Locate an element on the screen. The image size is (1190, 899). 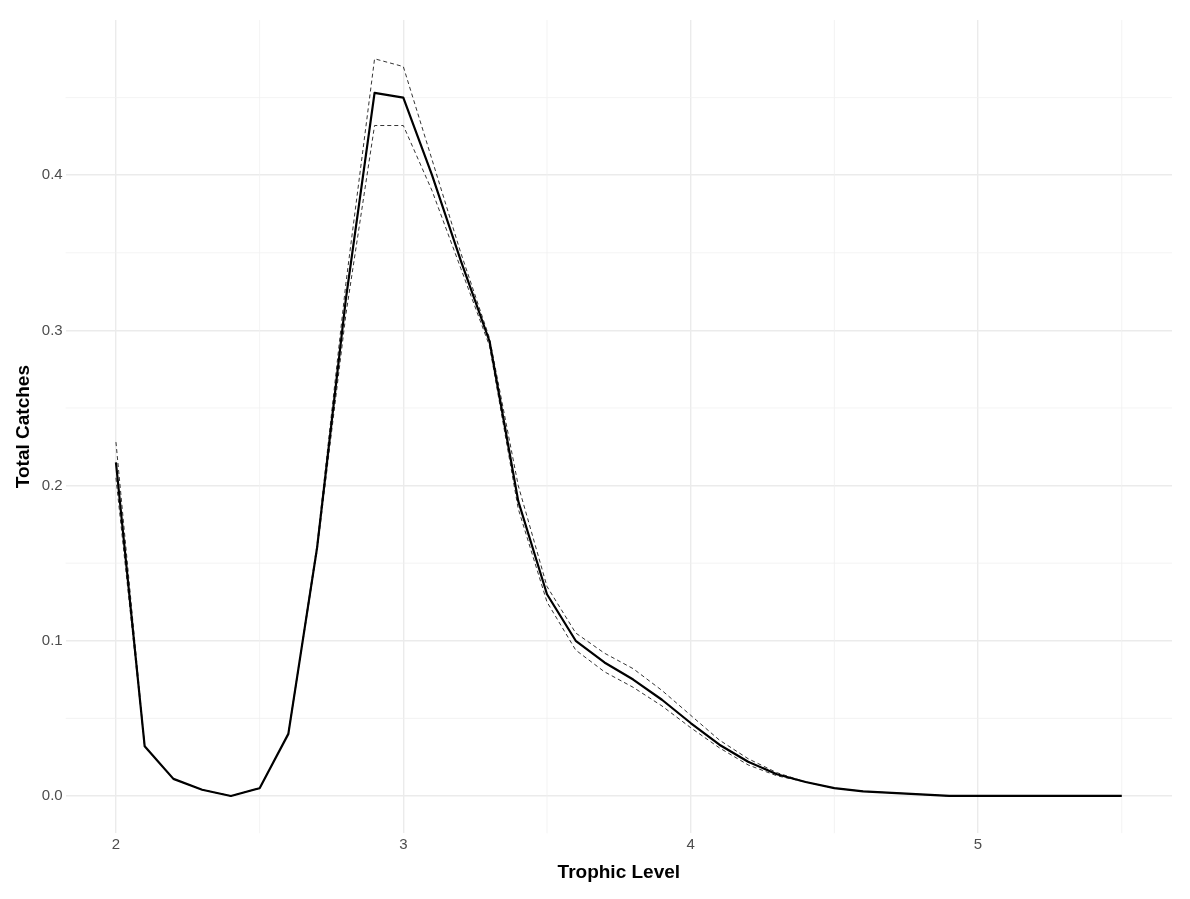
x-tick-label: 4 is located at coordinates (690, 844).